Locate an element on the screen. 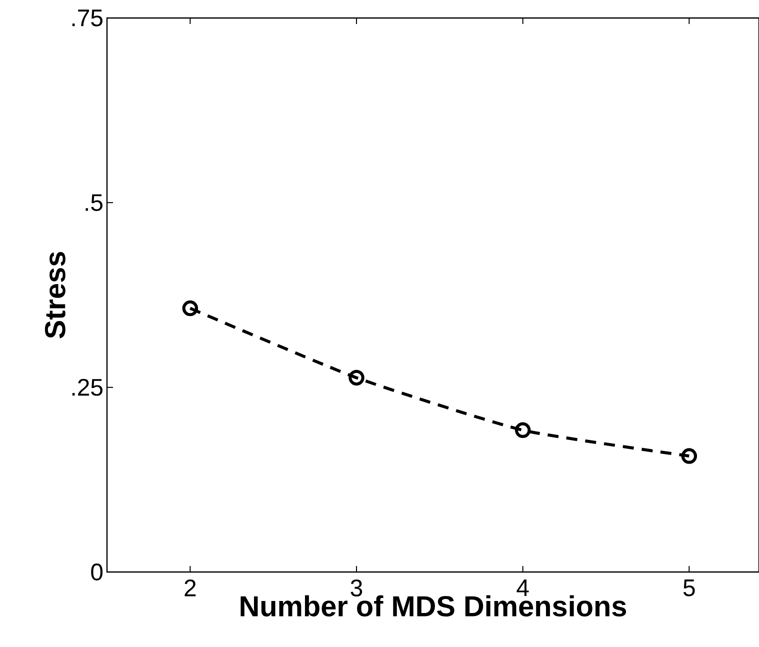 The height and width of the screenshot is (647, 759). x-axis-title: Number of MDS Dimensions is located at coordinates (433, 606).